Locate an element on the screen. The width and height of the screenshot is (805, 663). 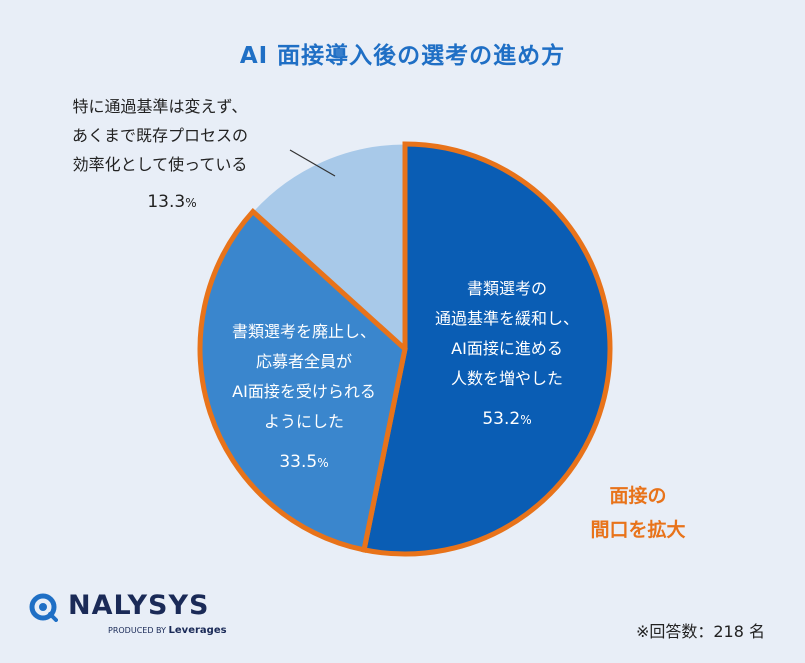
chart-title: AI 面接導入後の選考の進め方 is located at coordinates (402, 56).